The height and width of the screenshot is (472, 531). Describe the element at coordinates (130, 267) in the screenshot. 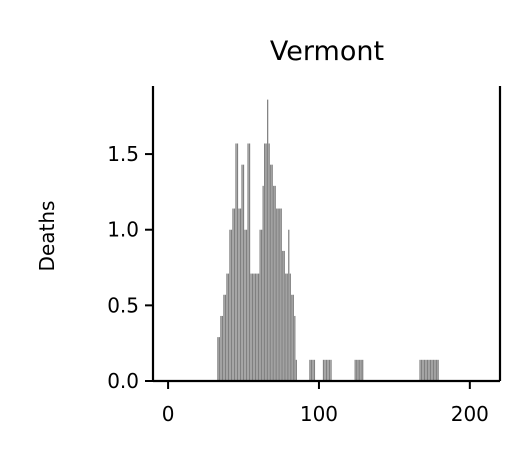

I see `y-ticks-group: 0.0 0.5 1.0 1.5` at that location.